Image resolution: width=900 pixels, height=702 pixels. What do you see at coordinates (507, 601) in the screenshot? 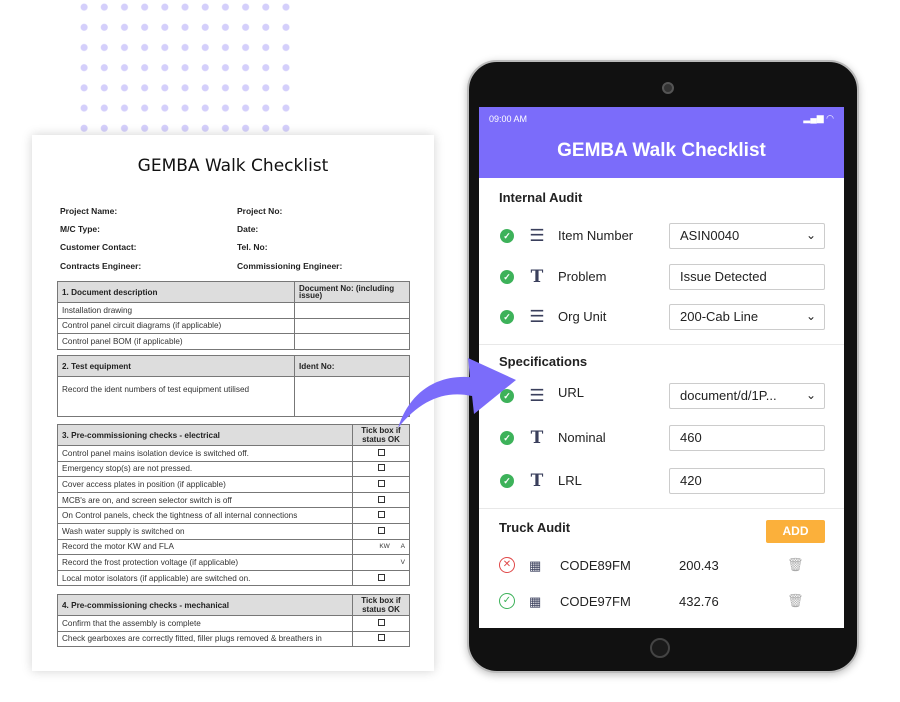
I see `pass-circle-icon: ✓` at bounding box center [507, 601].